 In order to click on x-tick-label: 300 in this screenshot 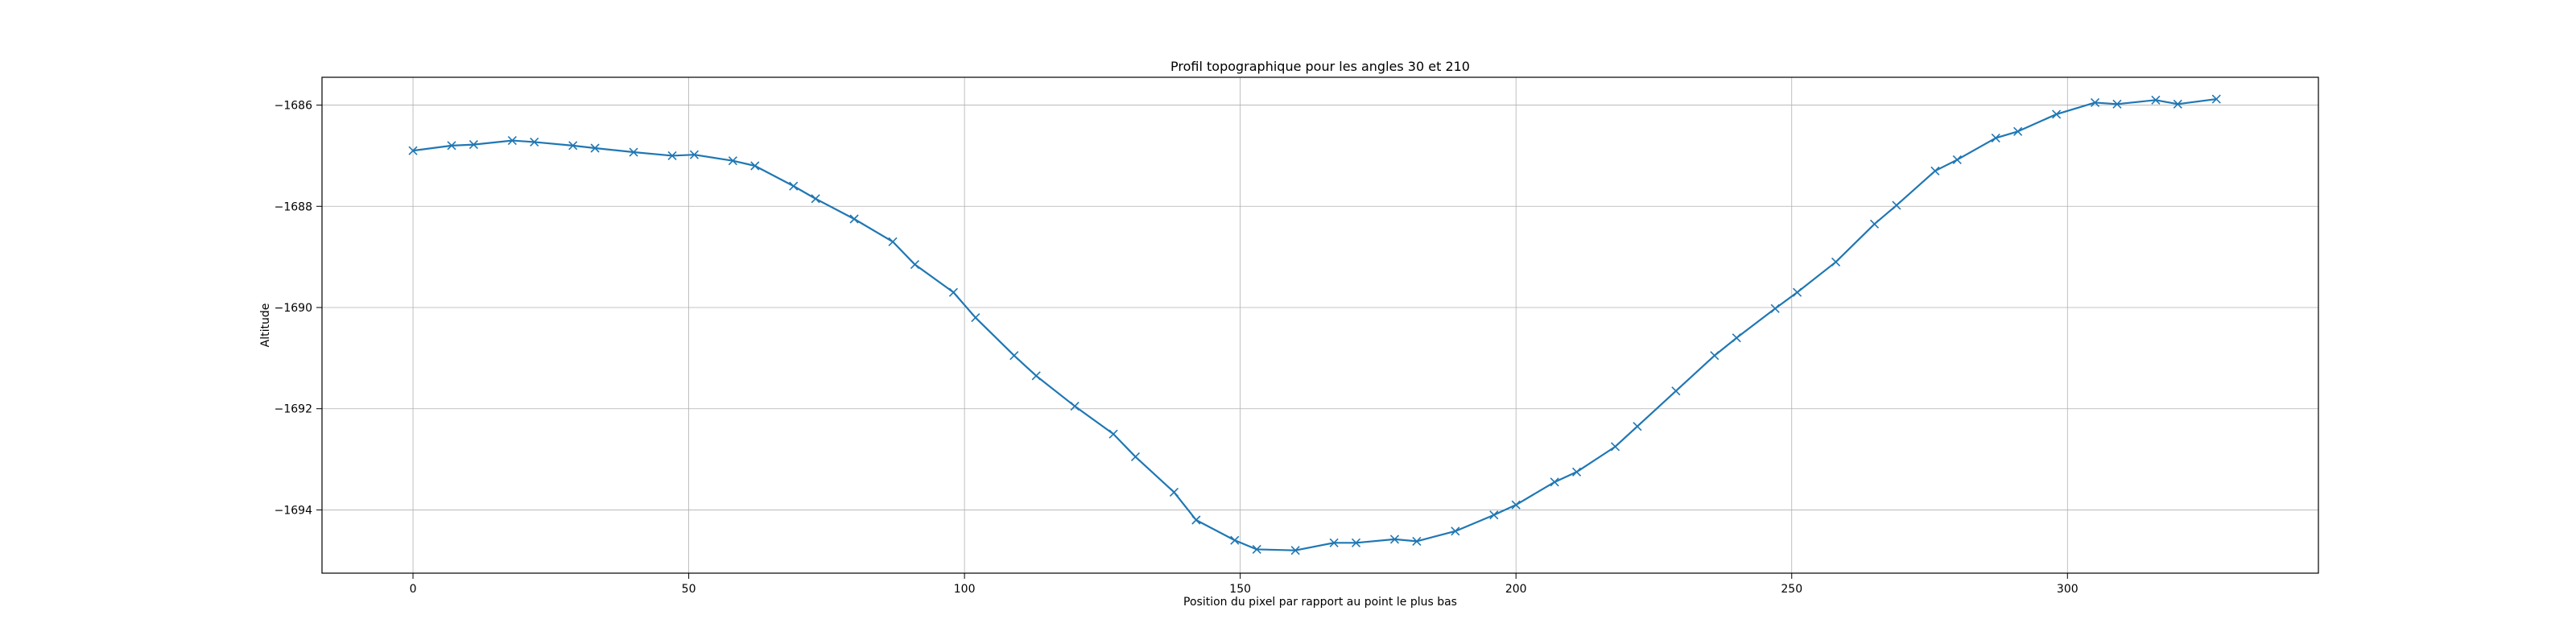, I will do `click(2068, 589)`.